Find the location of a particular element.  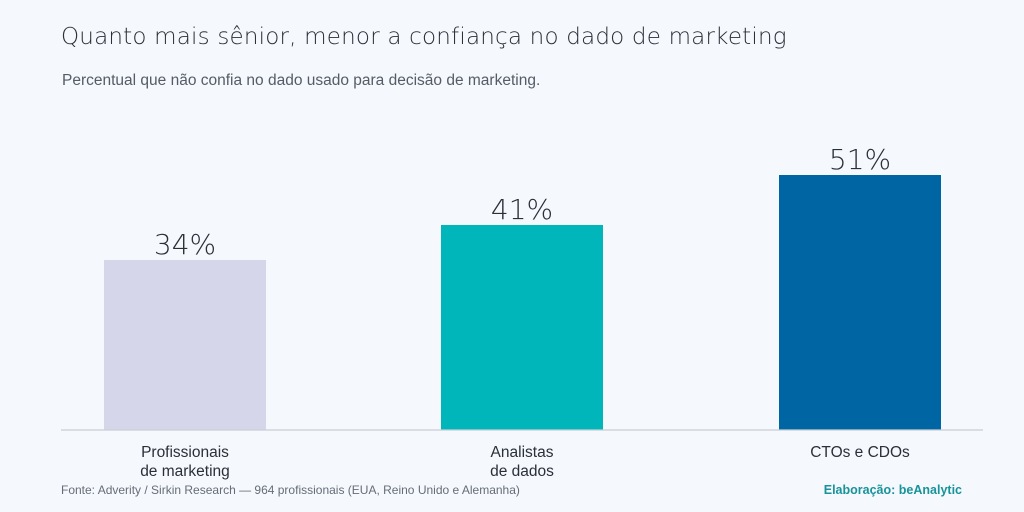

data-label-1: 34% is located at coordinates (185, 244).